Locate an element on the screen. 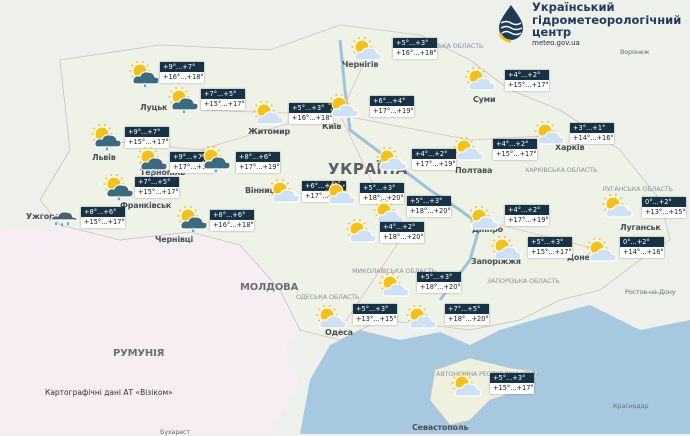  city-sevastopol: Севастополь is located at coordinates (440, 427).